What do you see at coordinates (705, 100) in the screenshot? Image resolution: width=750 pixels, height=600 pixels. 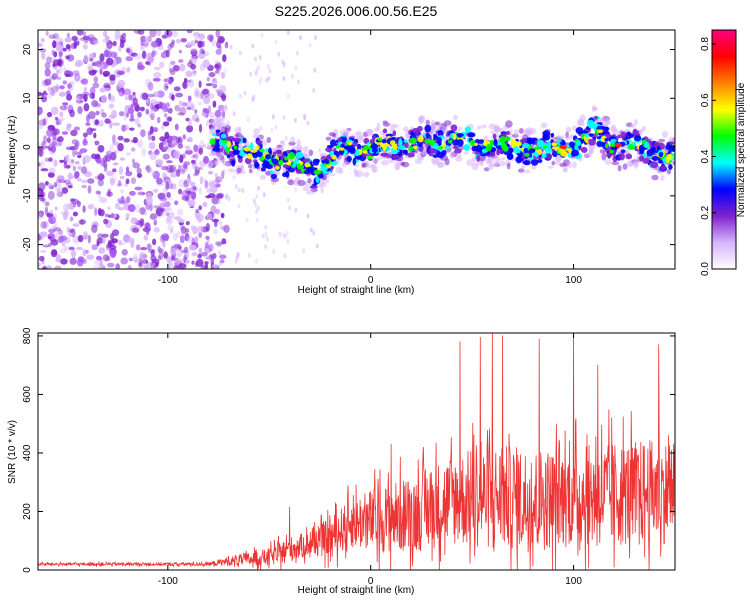 I see `colorbar-tick-label: 0.6` at bounding box center [705, 100].